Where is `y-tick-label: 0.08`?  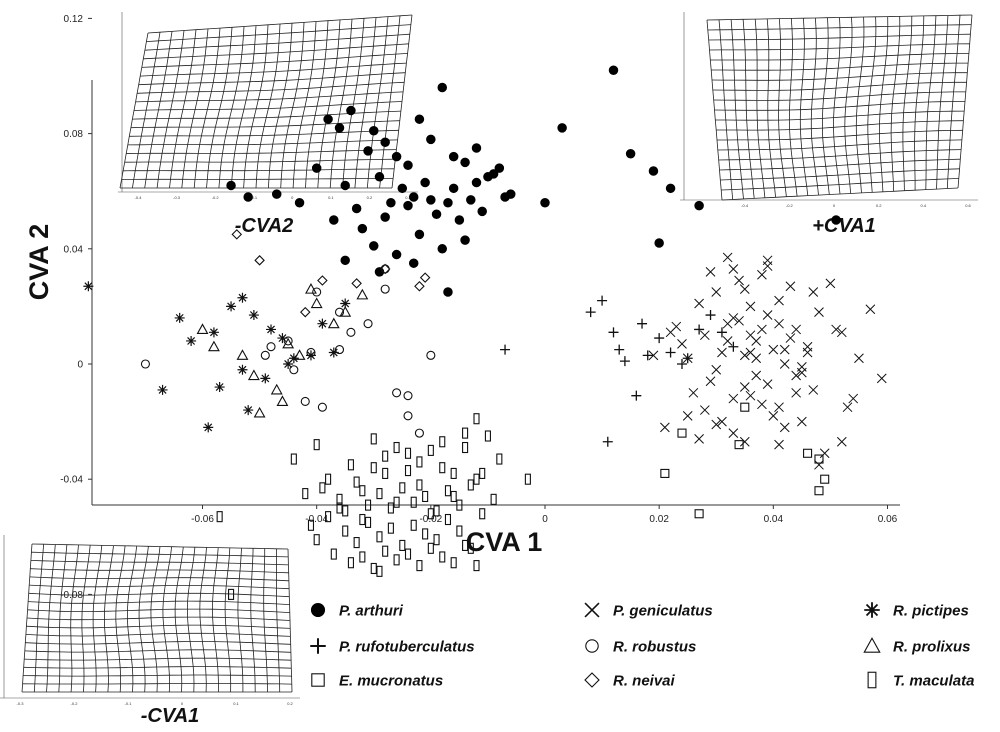 y-tick-label: 0.08 is located at coordinates (74, 134).